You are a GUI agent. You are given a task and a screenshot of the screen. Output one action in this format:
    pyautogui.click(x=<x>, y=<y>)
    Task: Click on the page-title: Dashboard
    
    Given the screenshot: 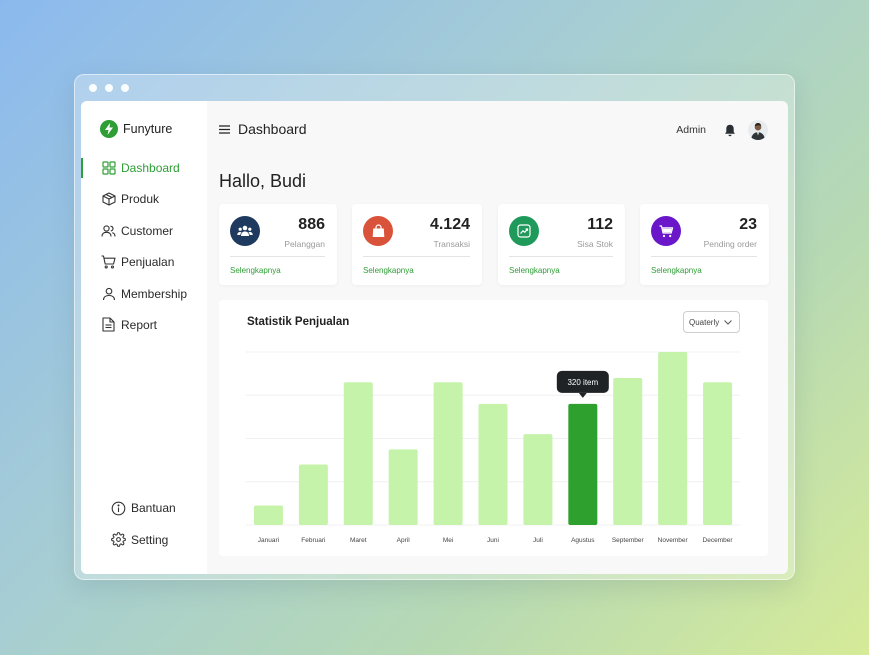 What is the action you would take?
    pyautogui.click(x=272, y=129)
    